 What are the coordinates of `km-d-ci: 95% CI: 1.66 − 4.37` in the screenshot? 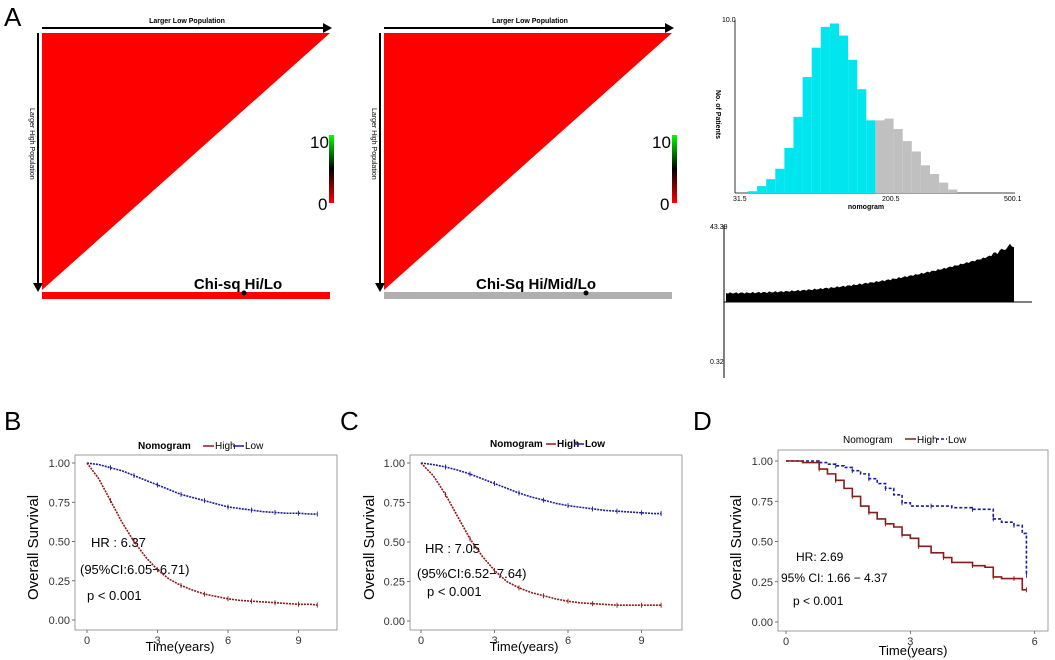 It's located at (834, 578).